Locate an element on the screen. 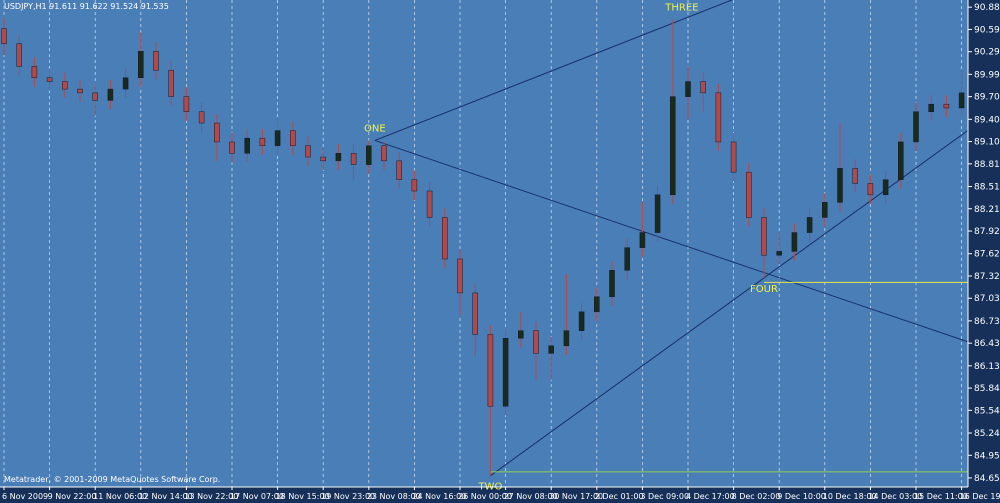 The height and width of the screenshot is (503, 1000). y-tick-label: 85.245 is located at coordinates (987, 434).